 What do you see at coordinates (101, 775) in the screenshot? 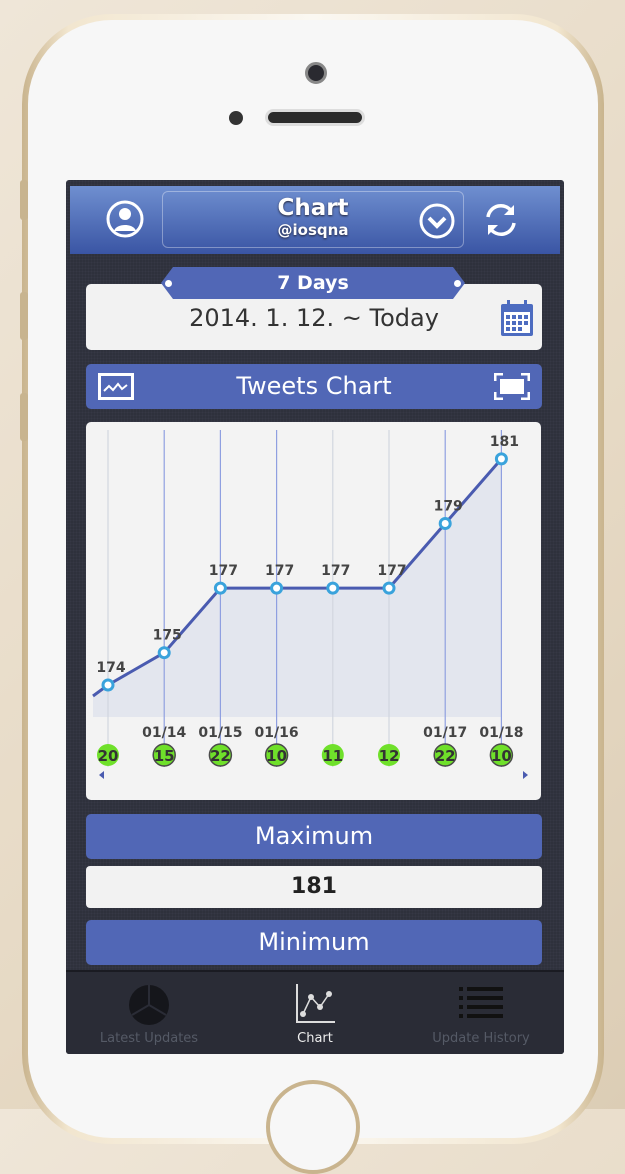
I see `scroll-left-icon` at bounding box center [101, 775].